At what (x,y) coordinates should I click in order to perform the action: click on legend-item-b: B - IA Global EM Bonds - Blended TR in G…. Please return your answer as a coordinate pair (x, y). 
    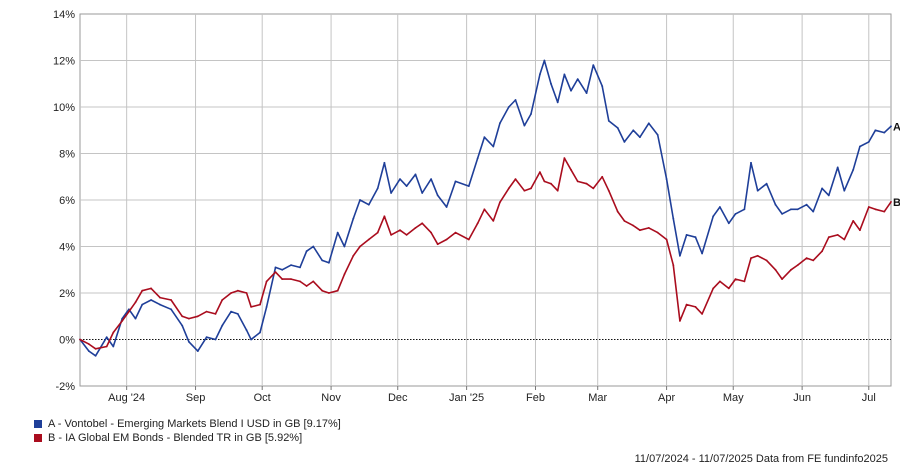
    Looking at the image, I should click on (187, 438).